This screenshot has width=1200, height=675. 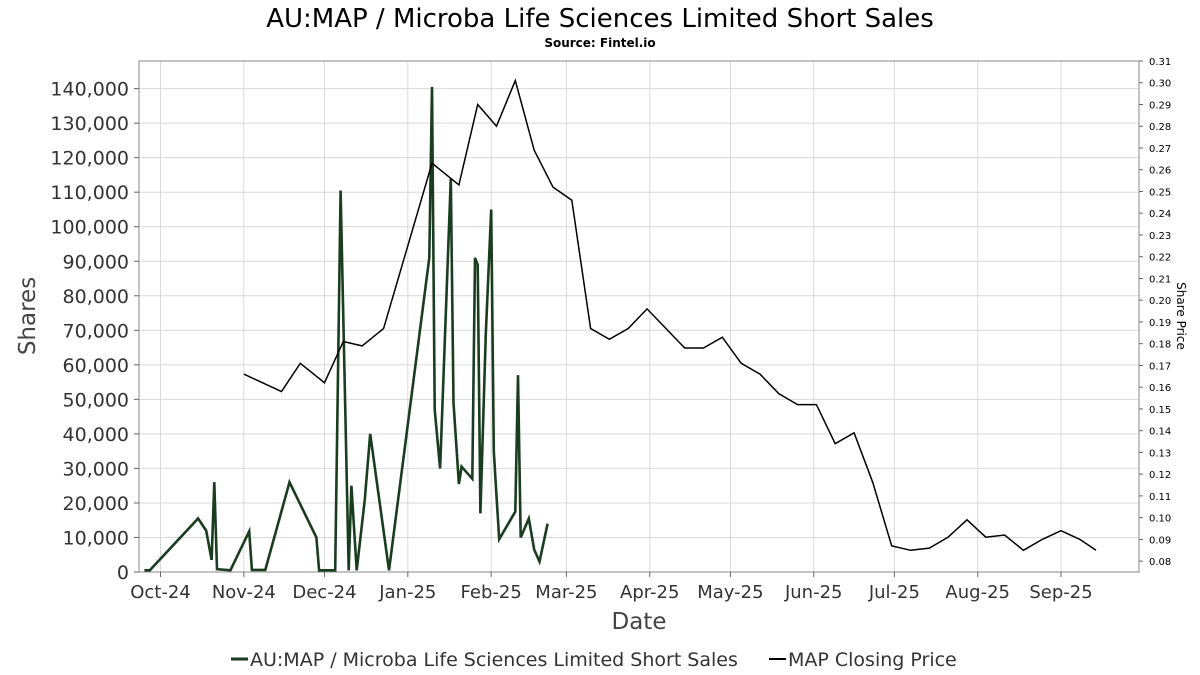 I want to click on y2-axis-label: Share Price, so click(x=1181, y=316).